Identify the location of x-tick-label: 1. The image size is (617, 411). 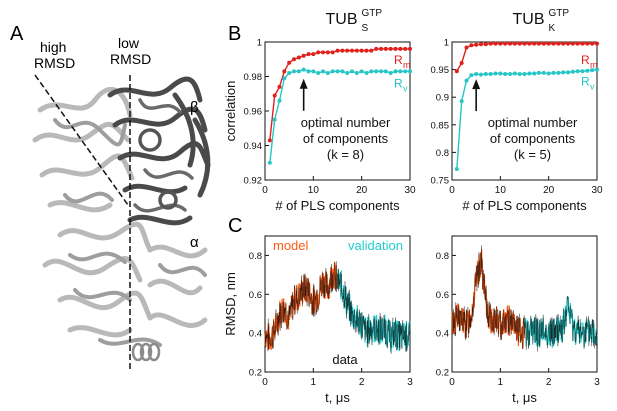
(314, 382).